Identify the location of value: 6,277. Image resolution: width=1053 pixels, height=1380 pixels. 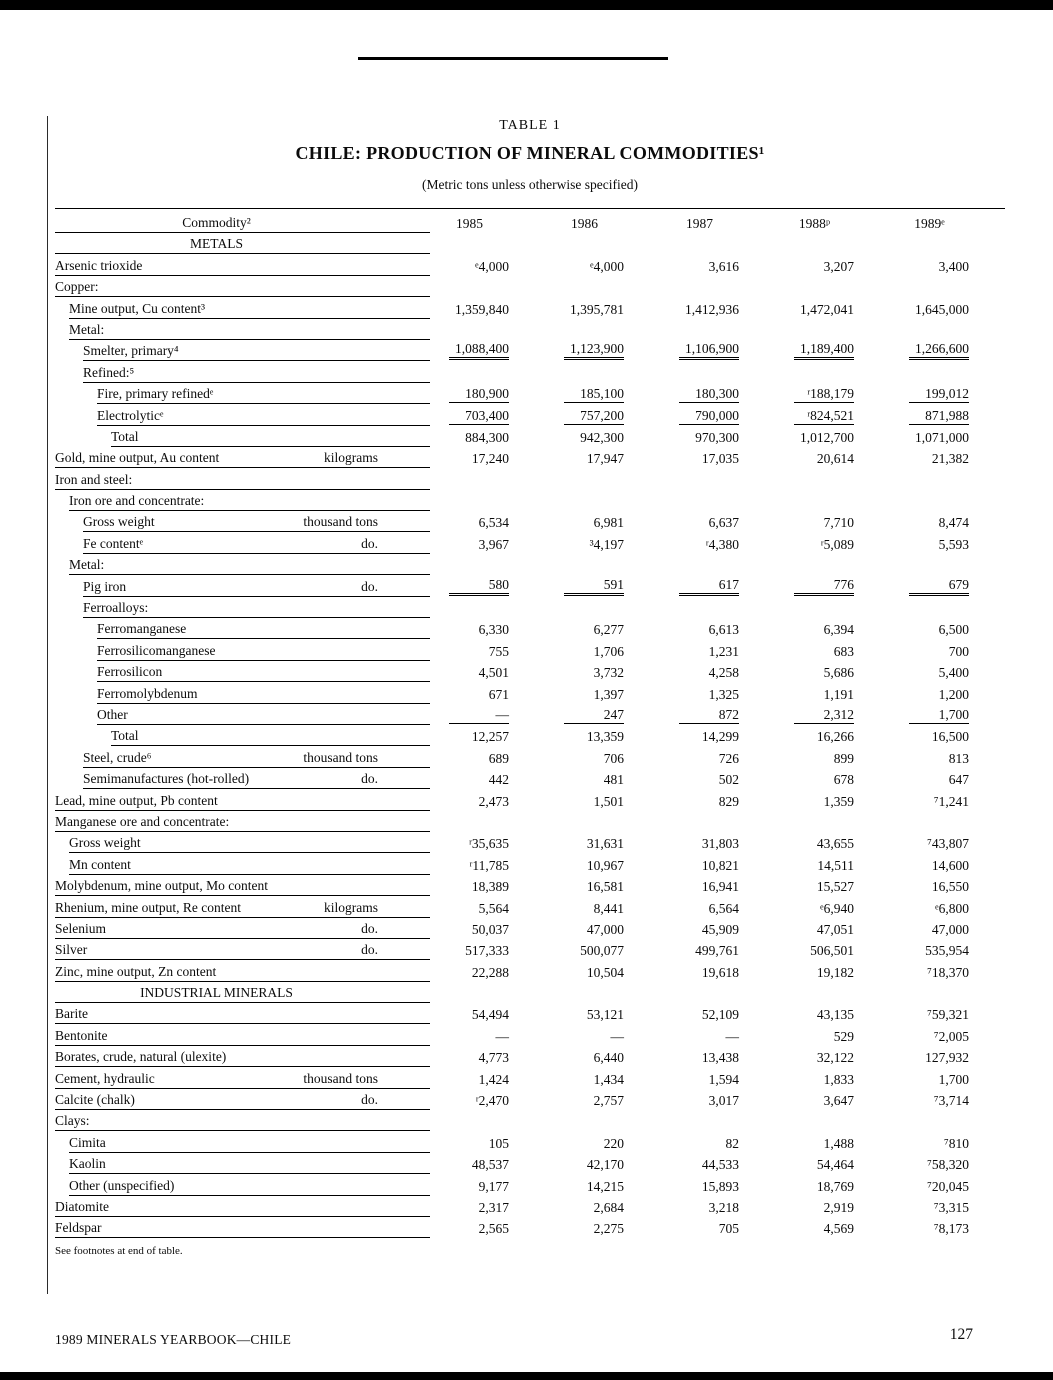
(608, 630).